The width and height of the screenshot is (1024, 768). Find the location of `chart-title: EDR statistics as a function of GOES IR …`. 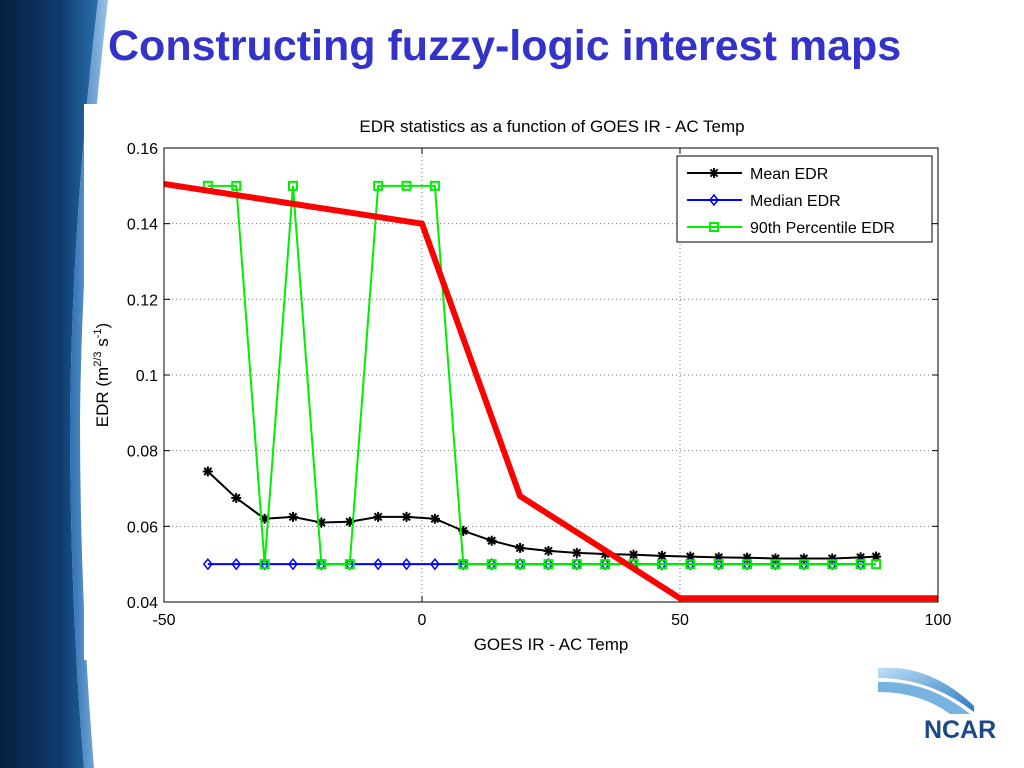

chart-title: EDR statistics as a function of GOES IR … is located at coordinates (551, 126).